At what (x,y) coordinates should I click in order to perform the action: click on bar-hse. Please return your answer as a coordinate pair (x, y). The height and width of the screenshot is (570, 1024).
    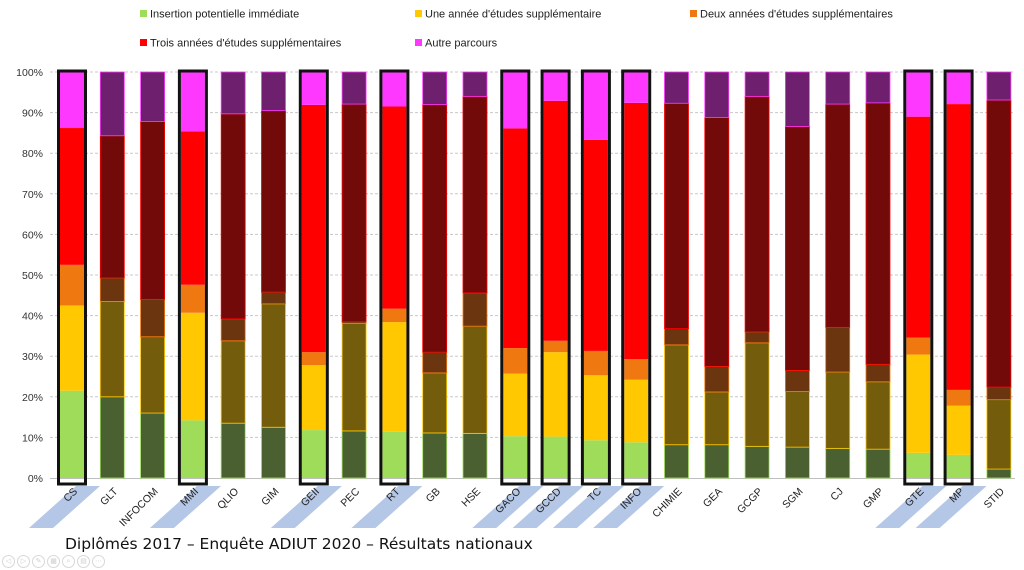
    Looking at the image, I should click on (475, 275).